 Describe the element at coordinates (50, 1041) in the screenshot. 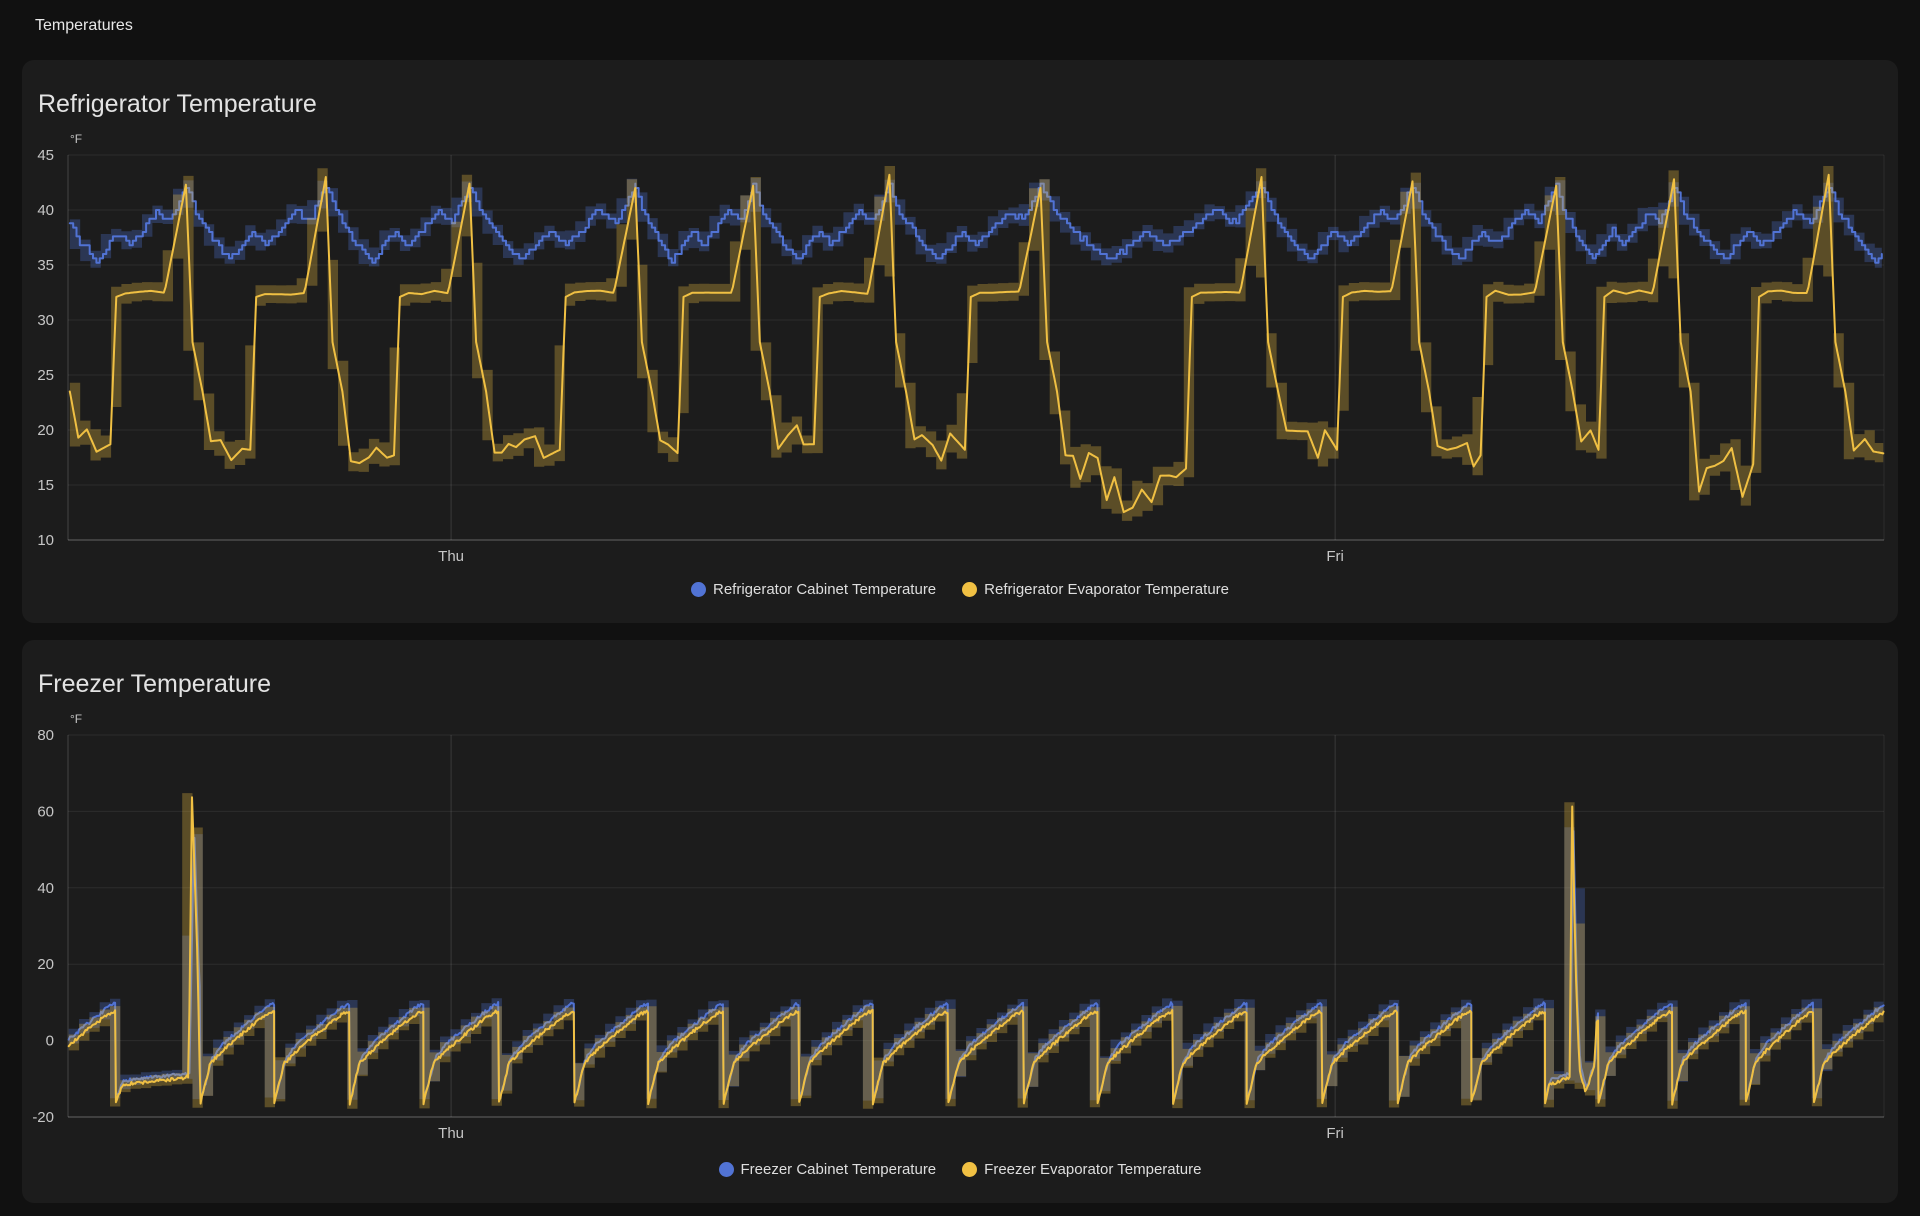

I see `svg-text: 0` at that location.